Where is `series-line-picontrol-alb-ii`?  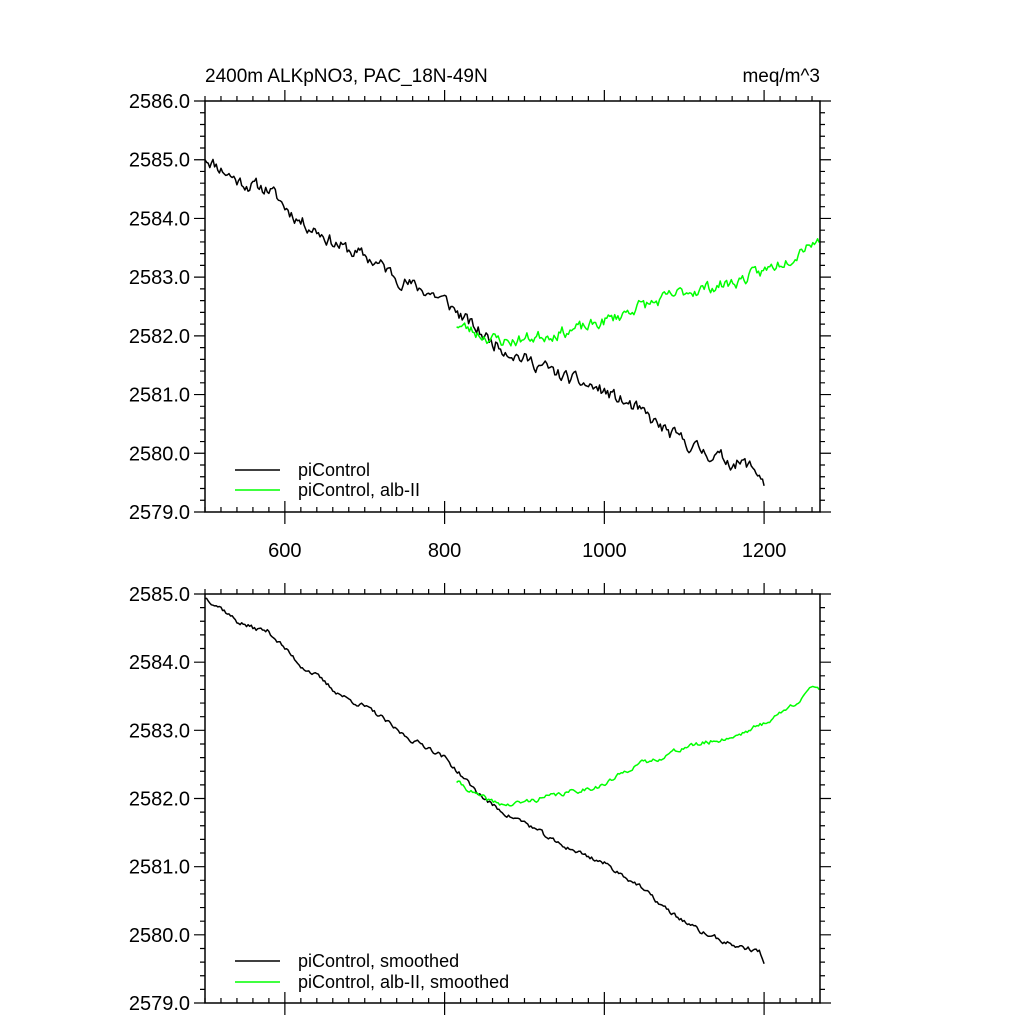
series-line-picontrol-alb-ii is located at coordinates (638, 292).